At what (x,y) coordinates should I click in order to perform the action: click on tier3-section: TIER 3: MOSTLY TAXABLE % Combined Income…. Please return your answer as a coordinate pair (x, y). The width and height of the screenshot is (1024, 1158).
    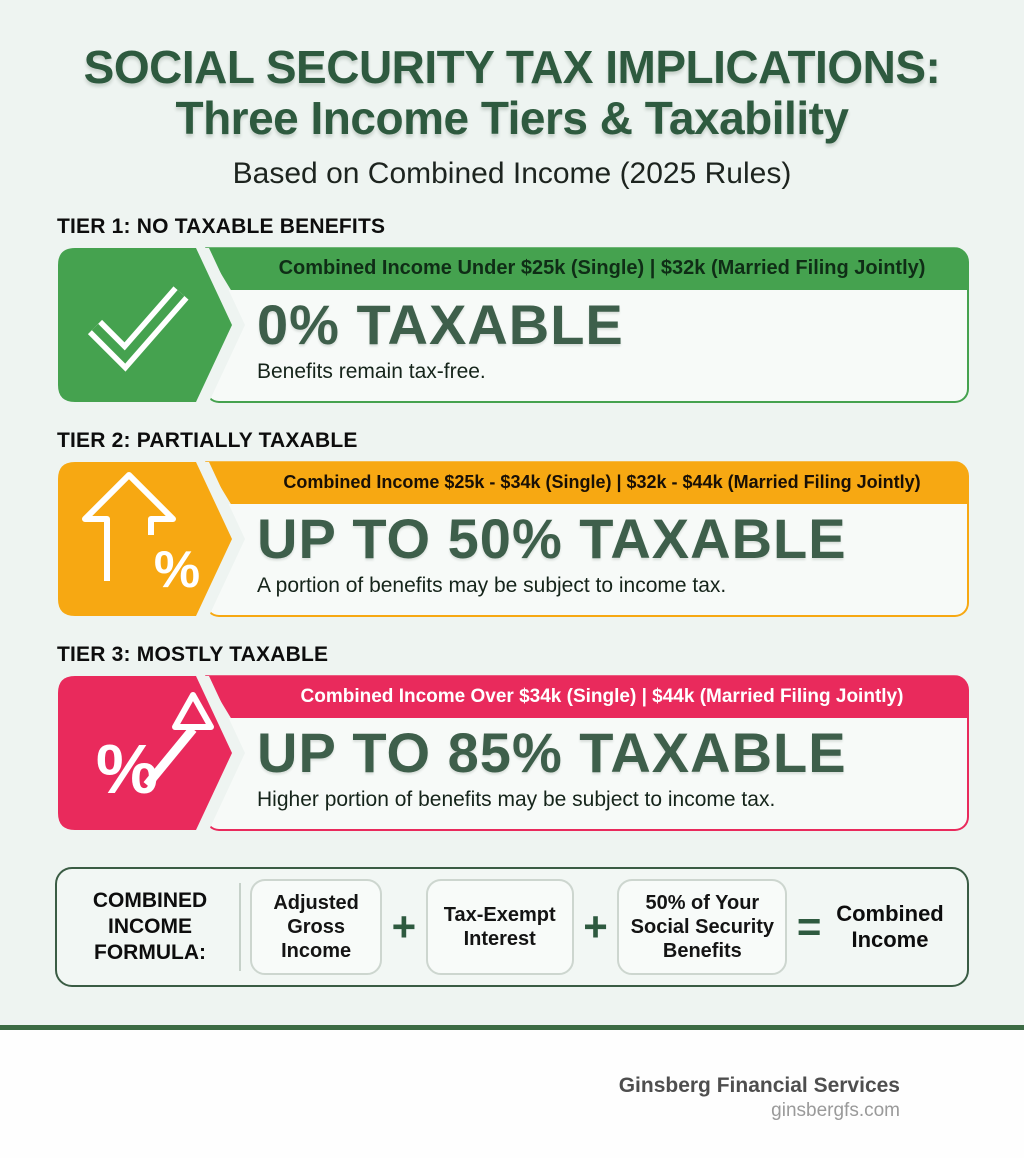
    Looking at the image, I should click on (512, 737).